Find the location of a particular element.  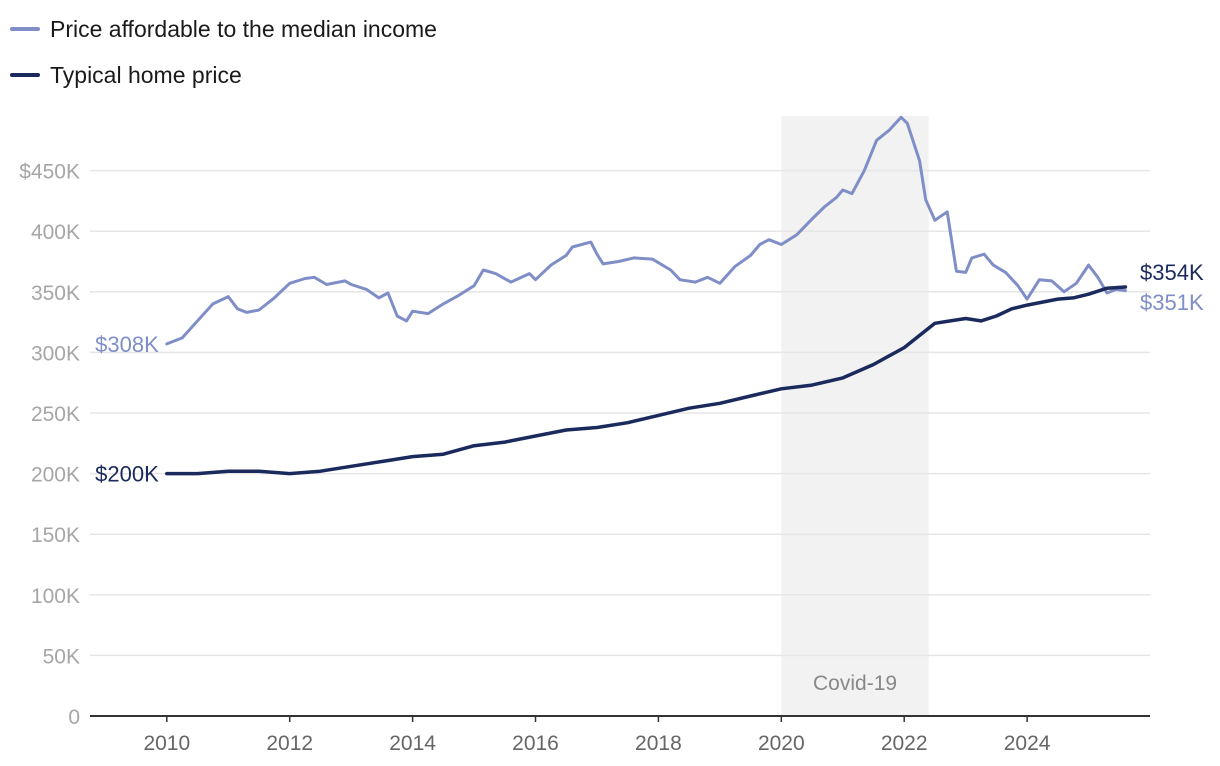

y-tick-label: 300K is located at coordinates (55, 353).